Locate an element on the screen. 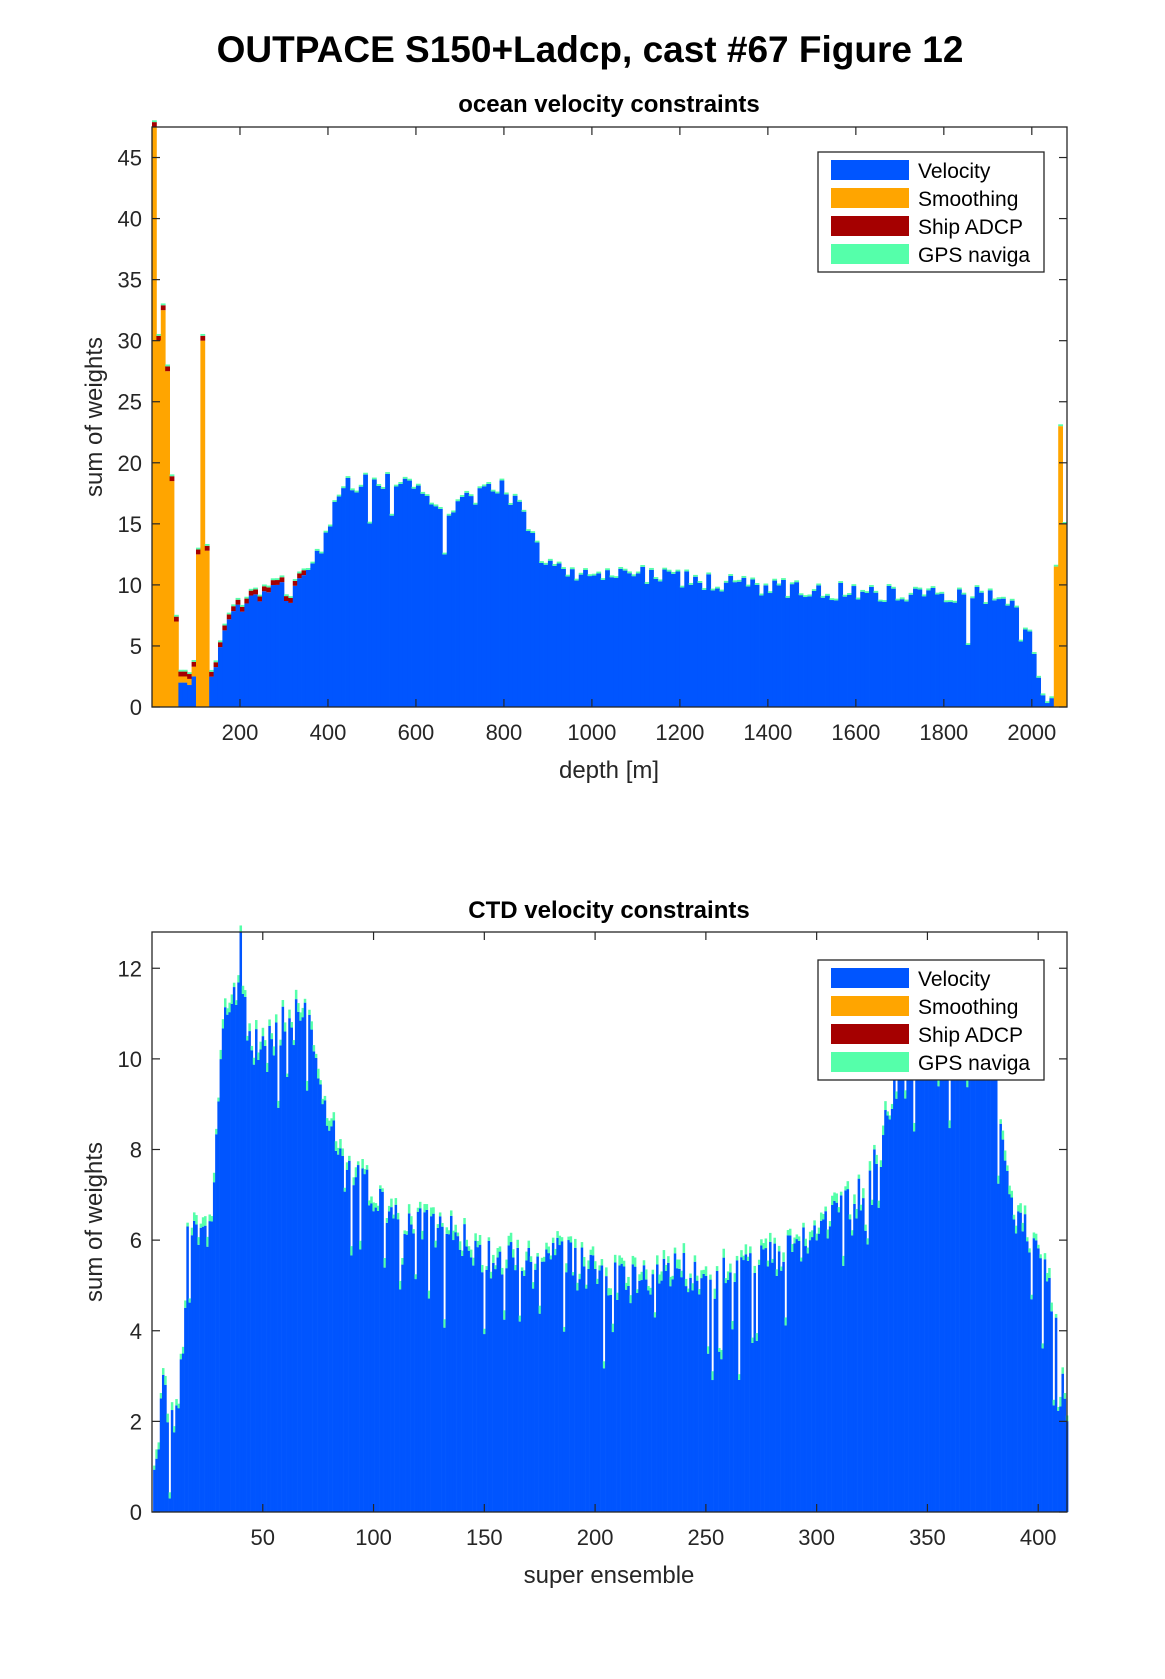 The width and height of the screenshot is (1165, 1679). smoothing-bar is located at coordinates (203, 523).